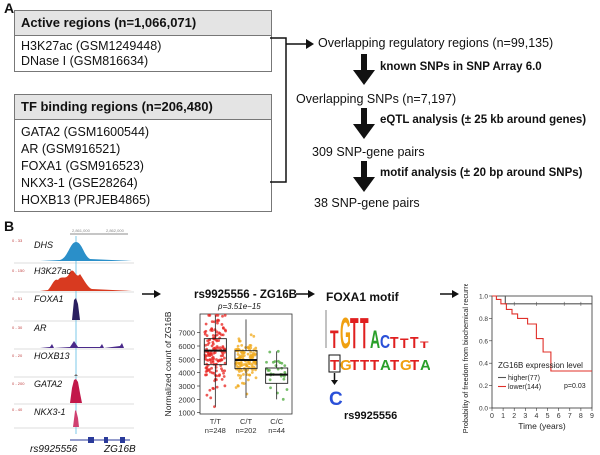  Describe the element at coordinates (536, 416) in the screenshot. I see `x-tick-label: 4` at that location.